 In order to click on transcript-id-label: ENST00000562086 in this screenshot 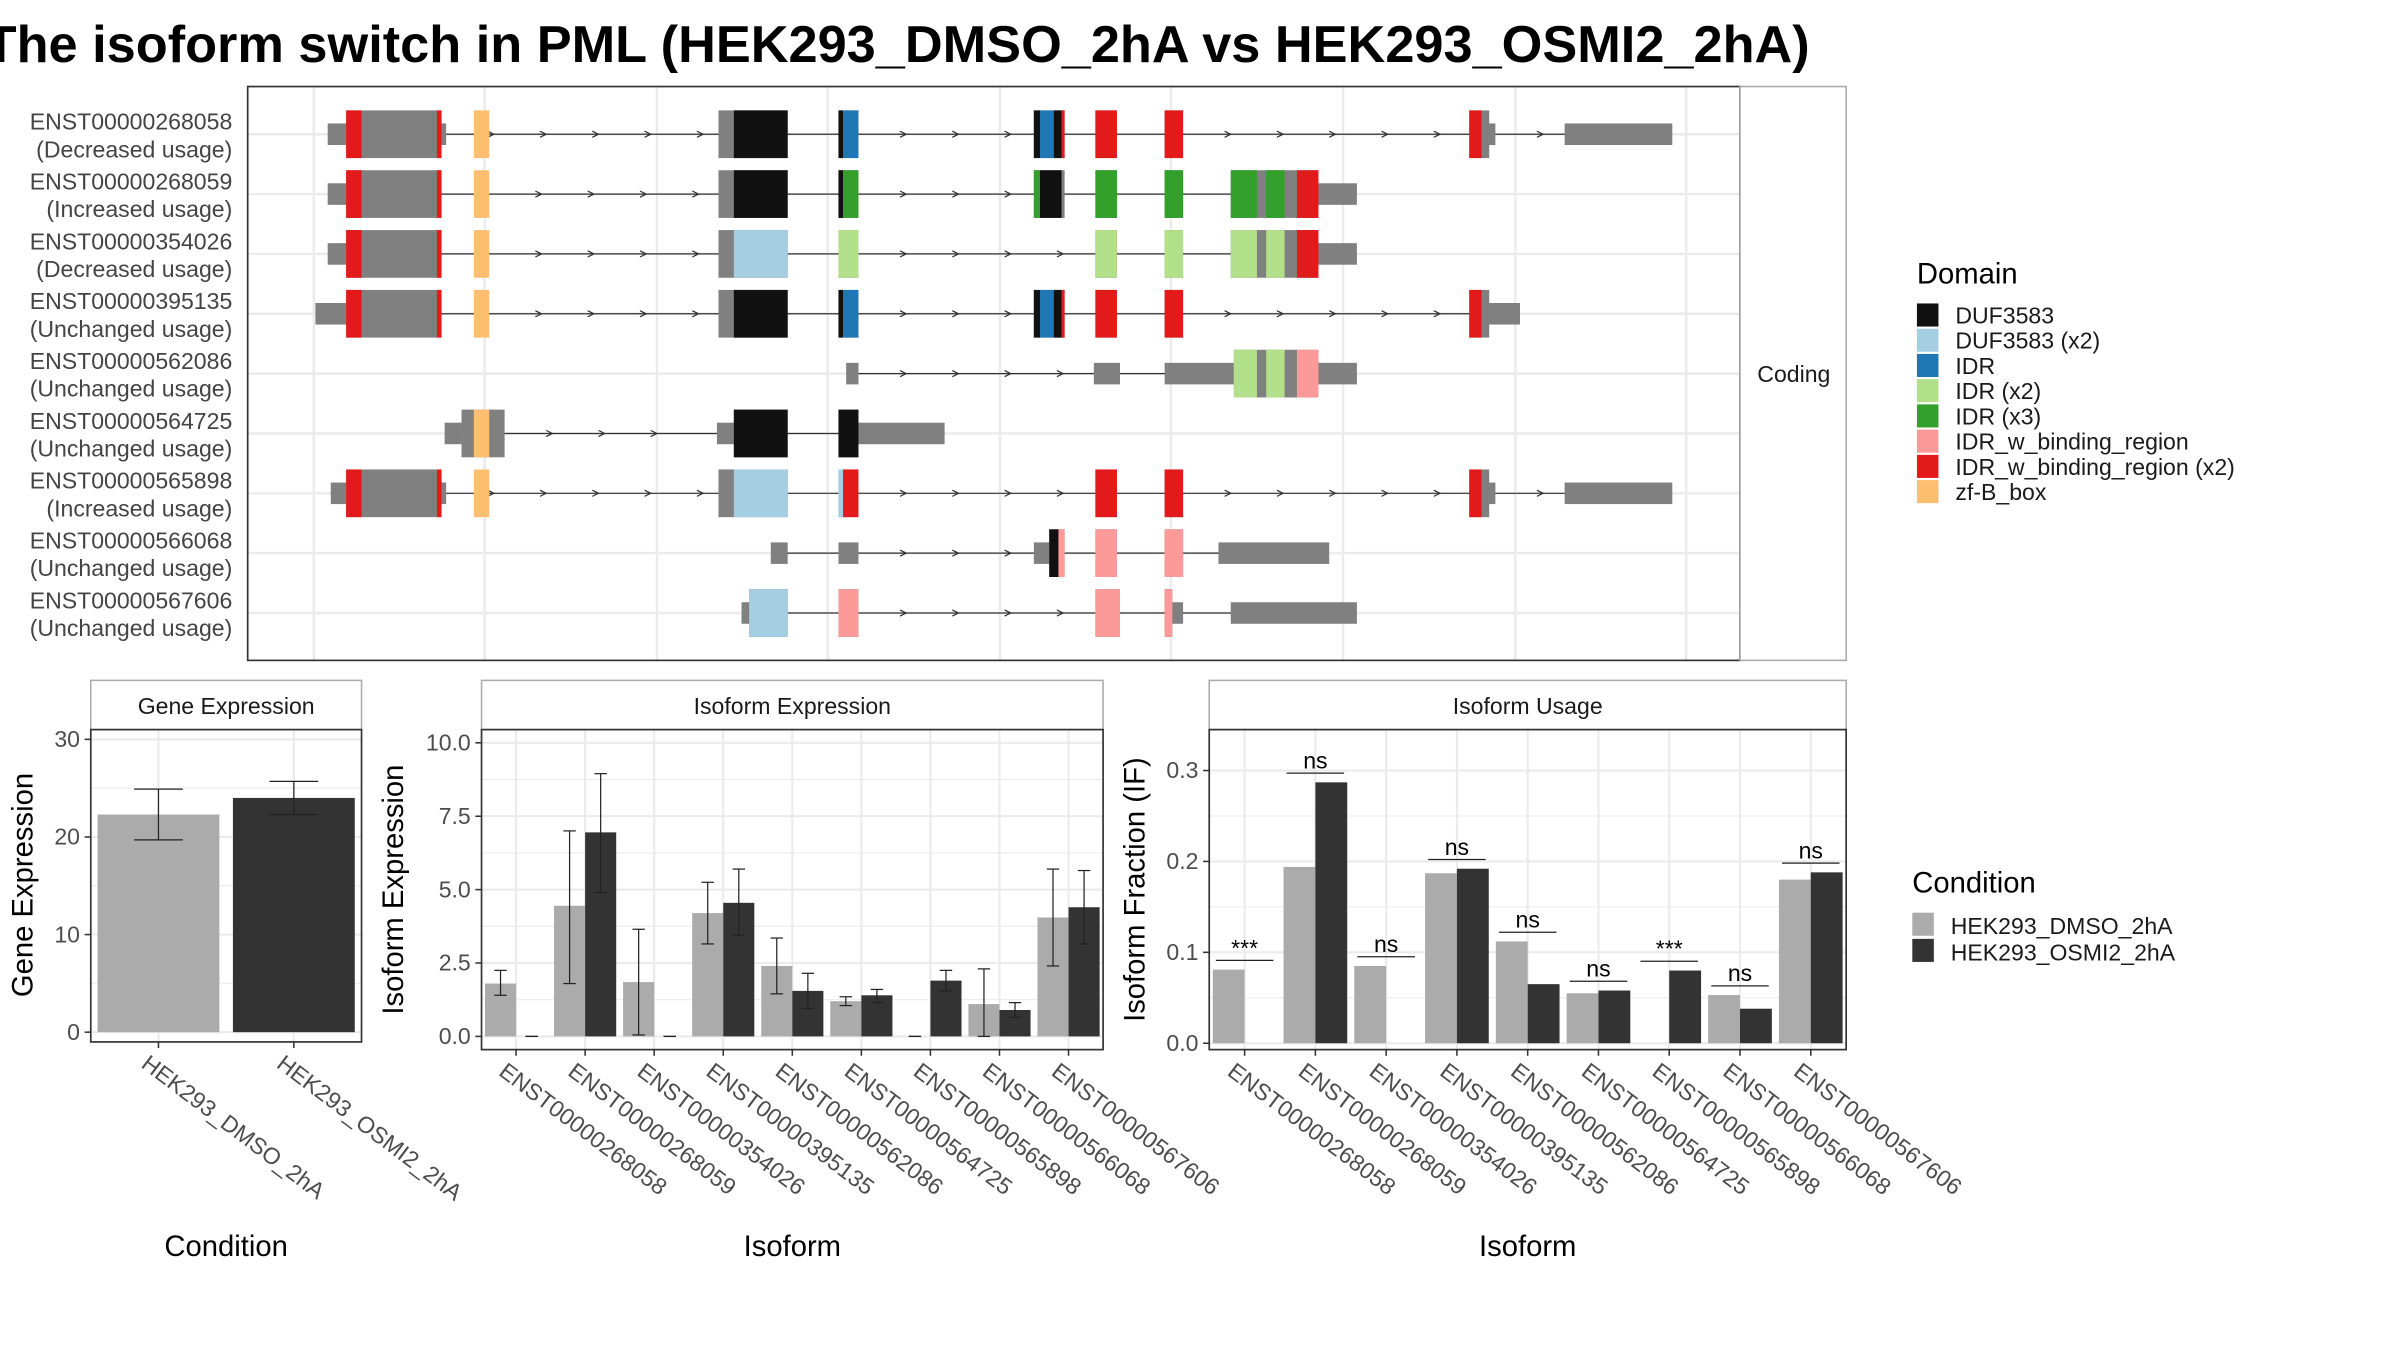, I will do `click(131, 361)`.